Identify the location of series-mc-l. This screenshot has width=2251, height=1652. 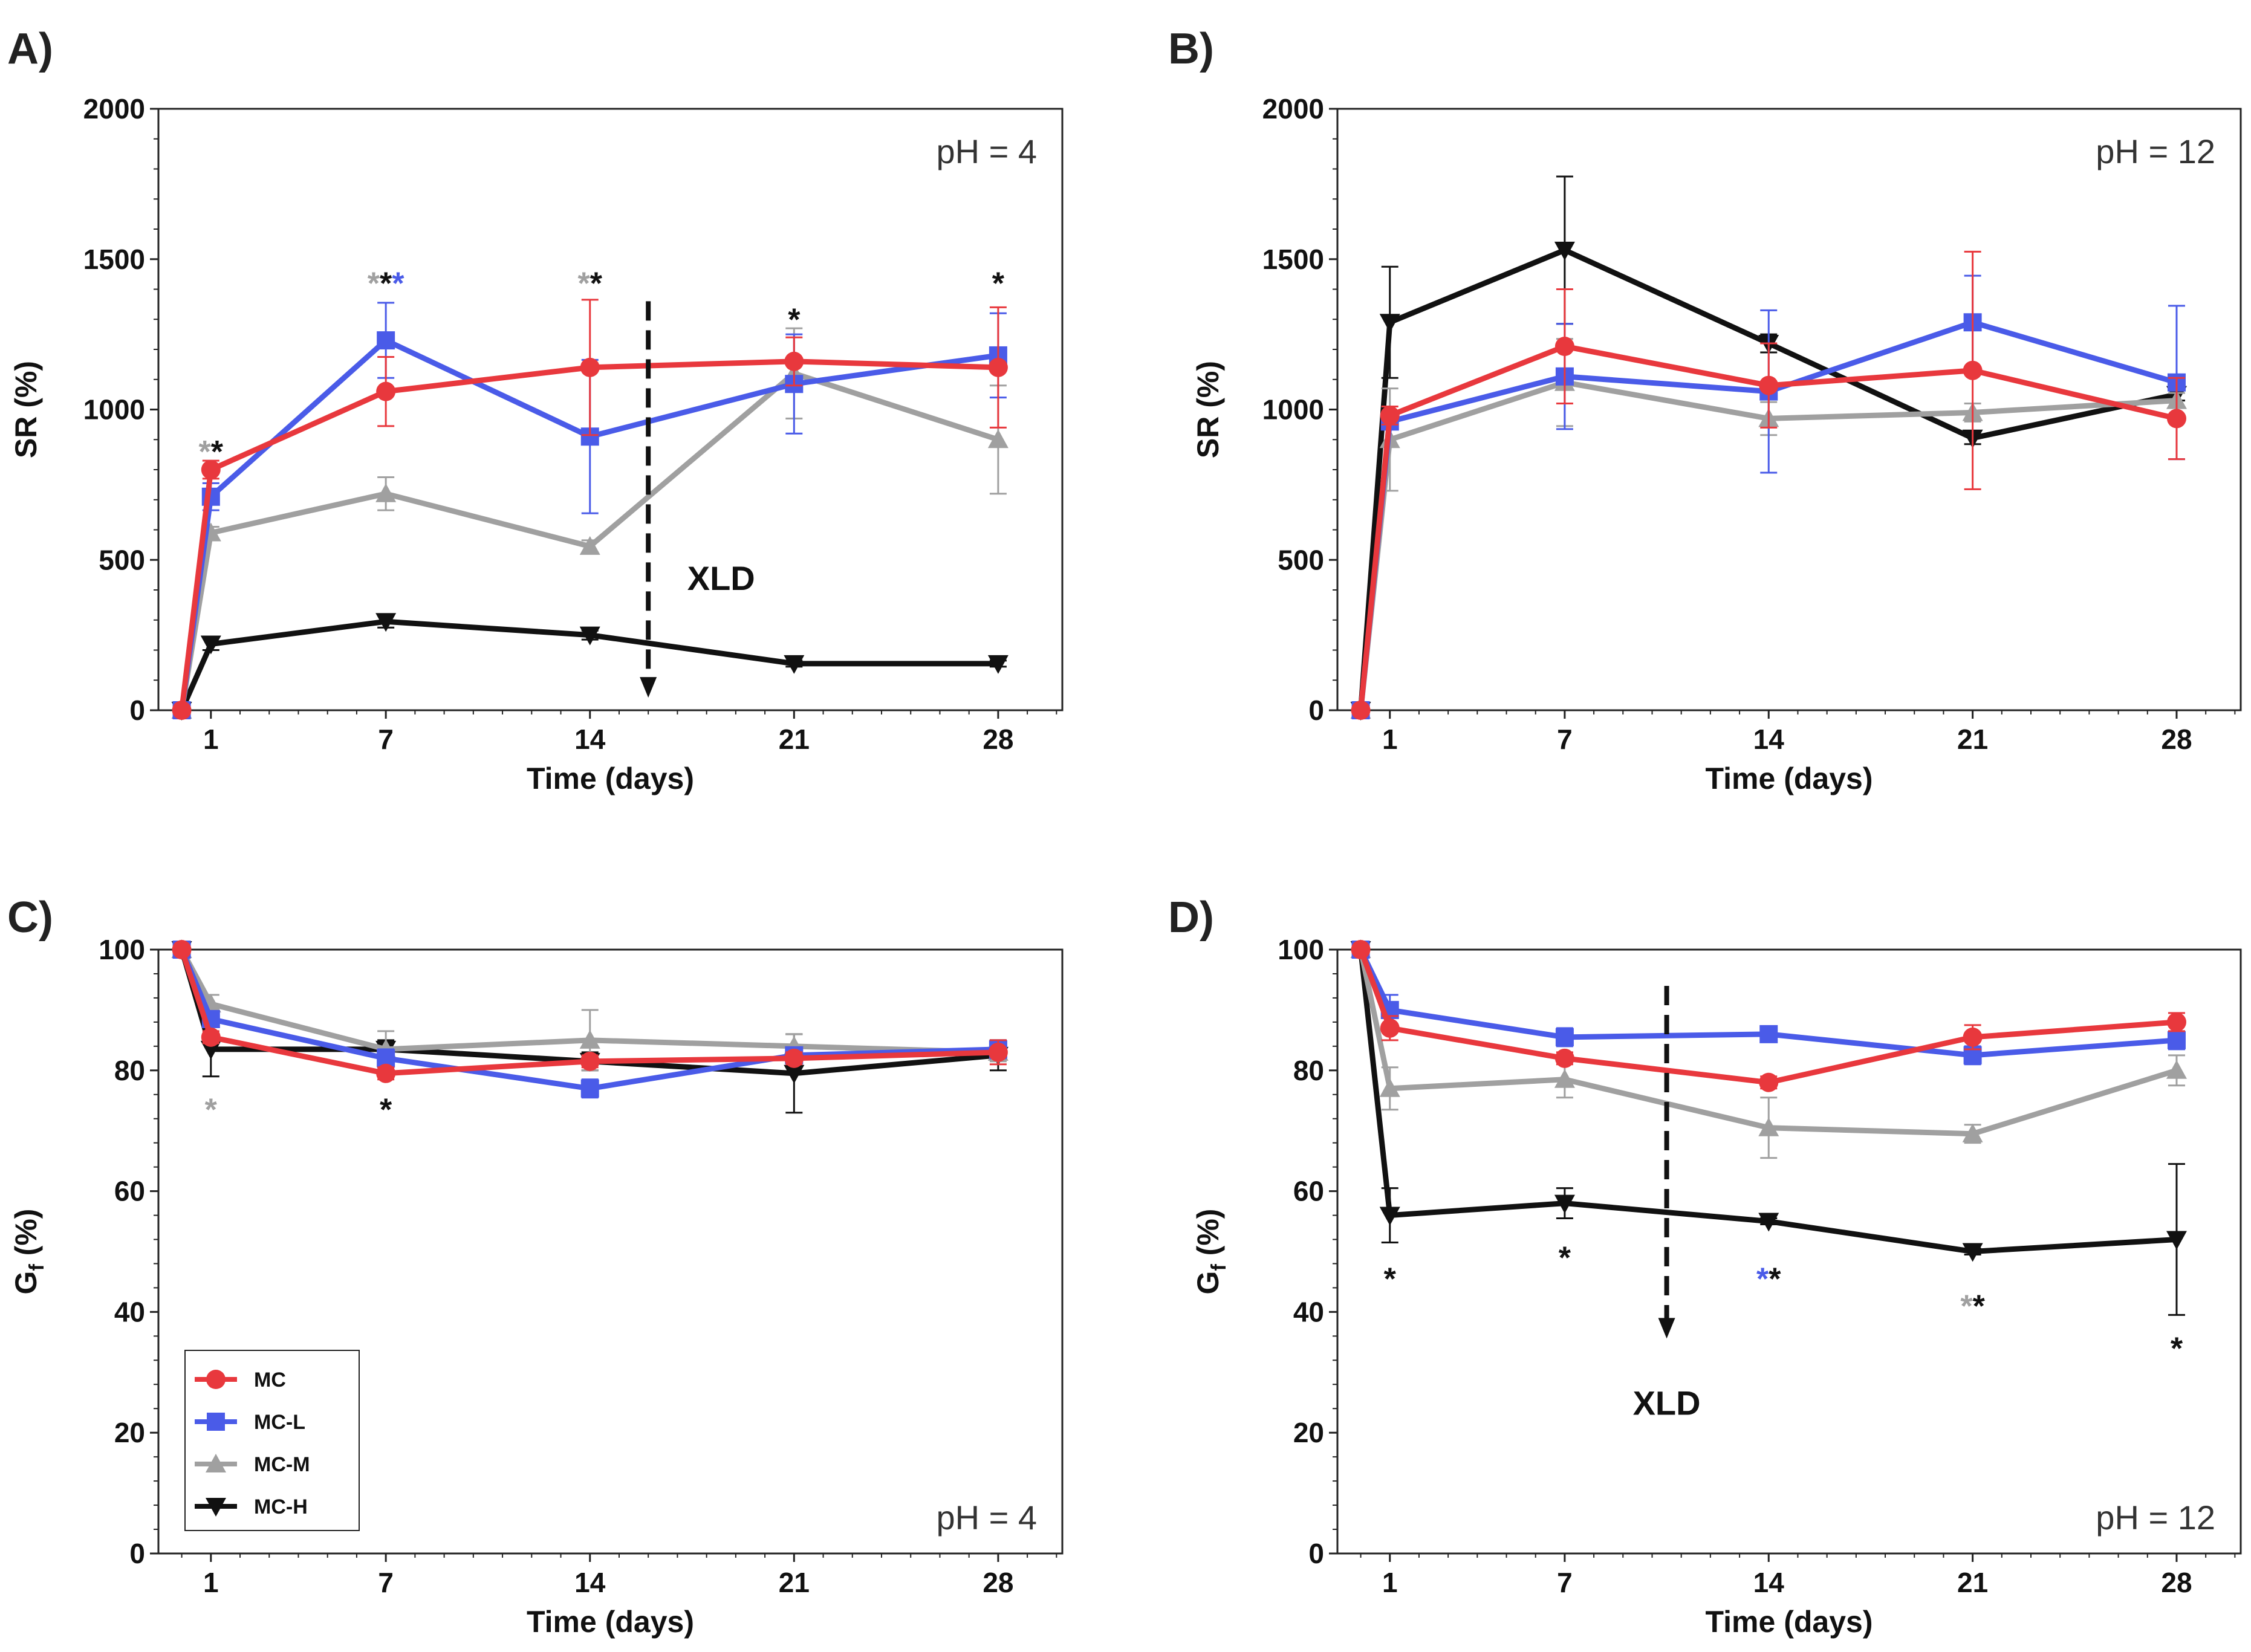
(1768, 497).